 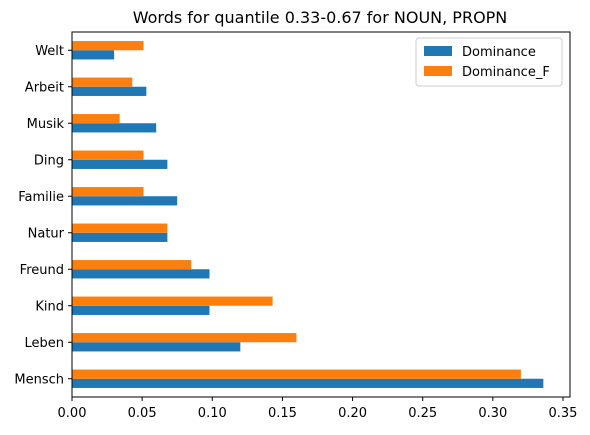 What do you see at coordinates (120, 228) in the screenshot?
I see `bar-dominance_f-natur` at bounding box center [120, 228].